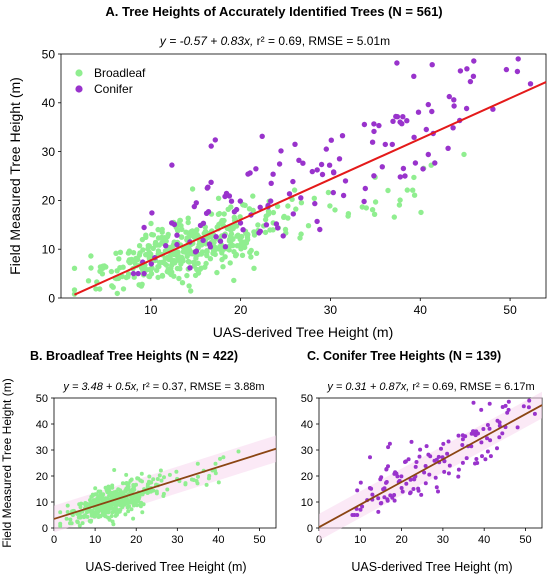 The height and width of the screenshot is (579, 550). I want to click on panel-c-eq-r2: r² = 0.69,, so click(434, 387).